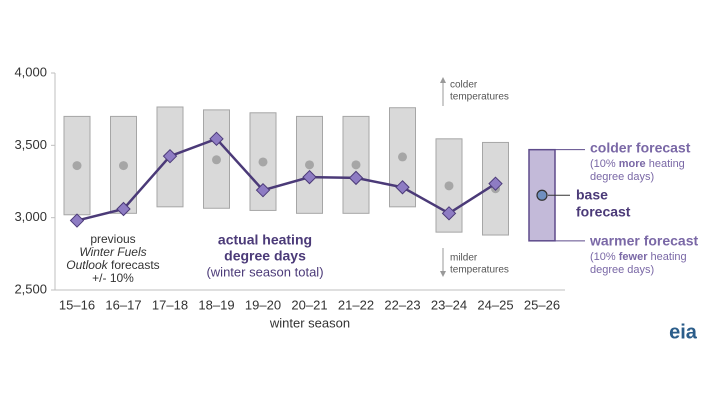 This screenshot has width=715, height=400. What do you see at coordinates (449, 304) in the screenshot?
I see `x-tick-label: 23–24` at bounding box center [449, 304].